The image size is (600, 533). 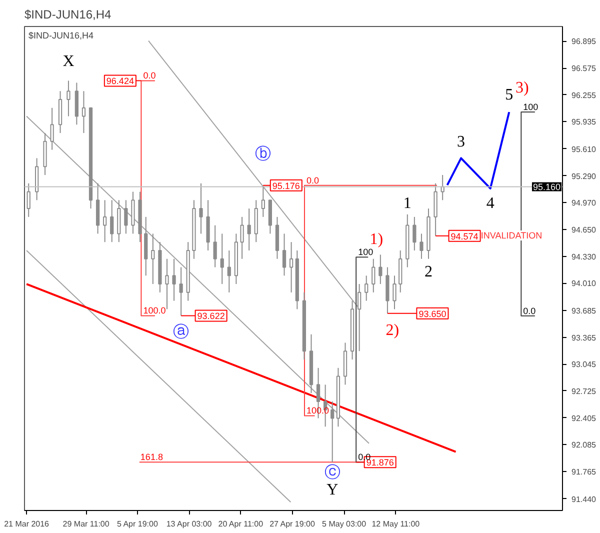 What do you see at coordinates (396, 524) in the screenshot?
I see `x-tick-label: 12 May 11:00` at bounding box center [396, 524].